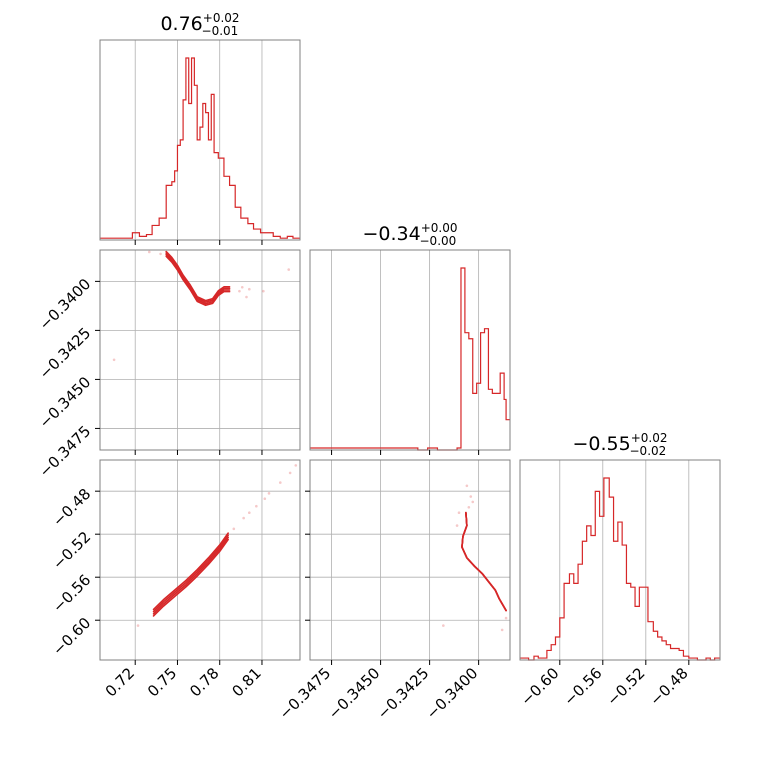 The height and width of the screenshot is (760, 760). Describe the element at coordinates (71, 636) in the screenshot. I see `y-tick-label: −0.60` at that location.